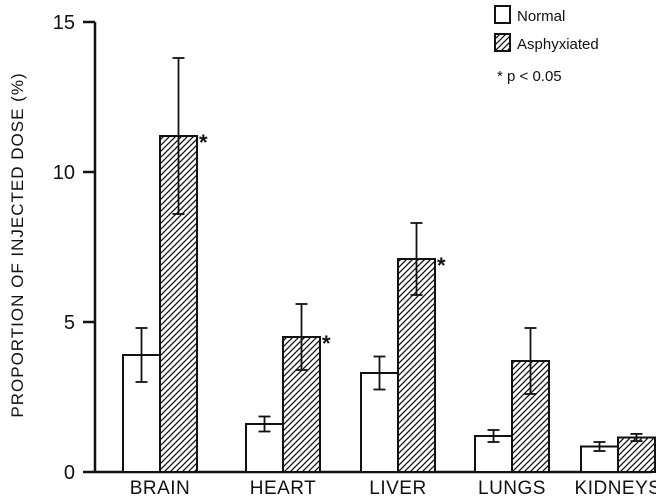 This screenshot has width=656, height=496. Describe the element at coordinates (64, 173) in the screenshot. I see `y-tick-label: 10` at that location.